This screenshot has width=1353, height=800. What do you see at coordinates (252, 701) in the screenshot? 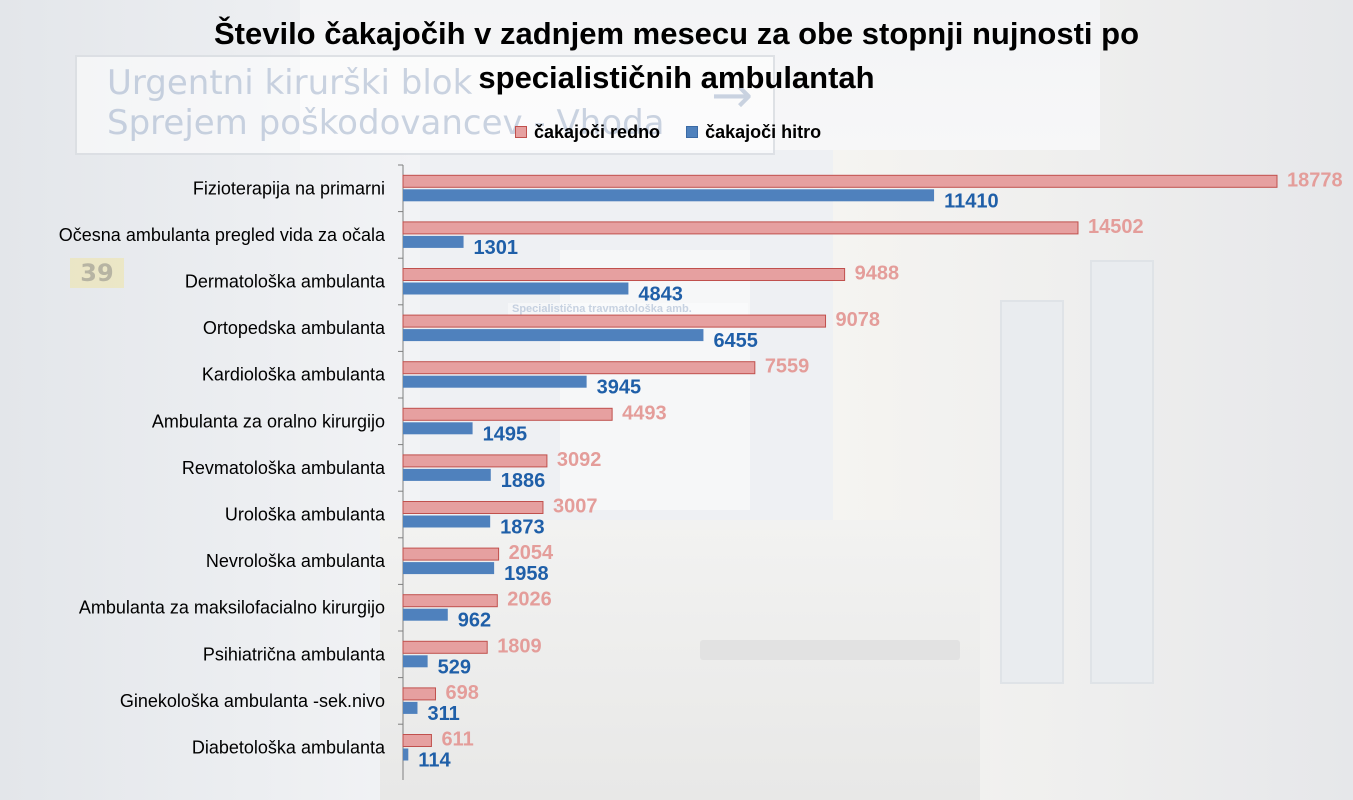
I see `category-label: Ginekološka ambulanta -sek.nivo` at bounding box center [252, 701].